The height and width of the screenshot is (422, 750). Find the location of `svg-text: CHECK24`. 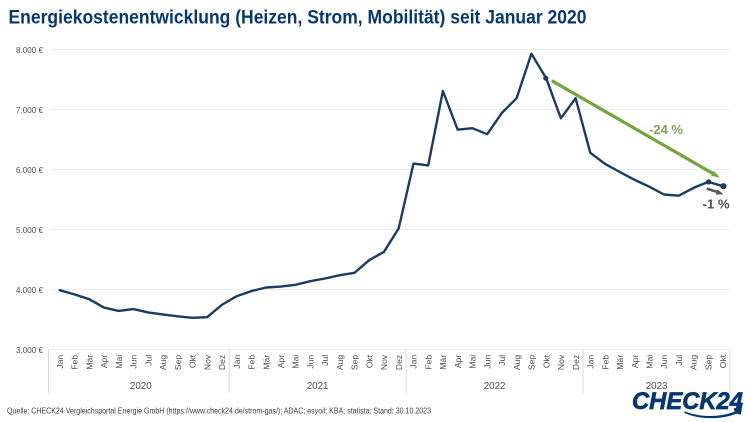

svg-text: CHECK24 is located at coordinates (687, 401).